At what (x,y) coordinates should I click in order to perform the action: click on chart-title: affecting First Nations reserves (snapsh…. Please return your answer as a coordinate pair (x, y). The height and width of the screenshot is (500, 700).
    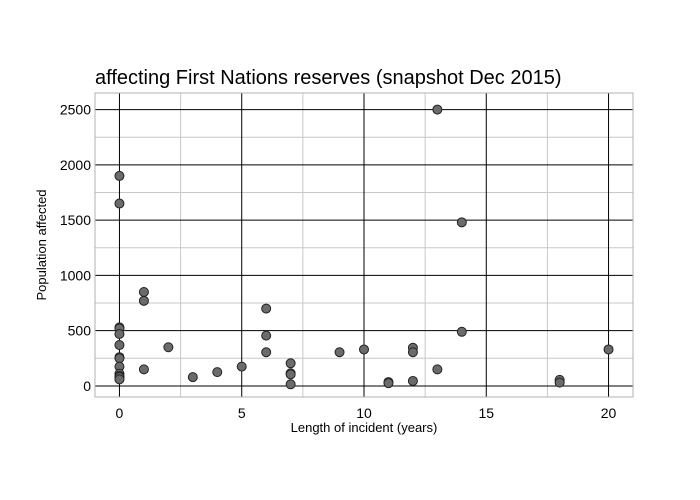
    Looking at the image, I should click on (328, 78).